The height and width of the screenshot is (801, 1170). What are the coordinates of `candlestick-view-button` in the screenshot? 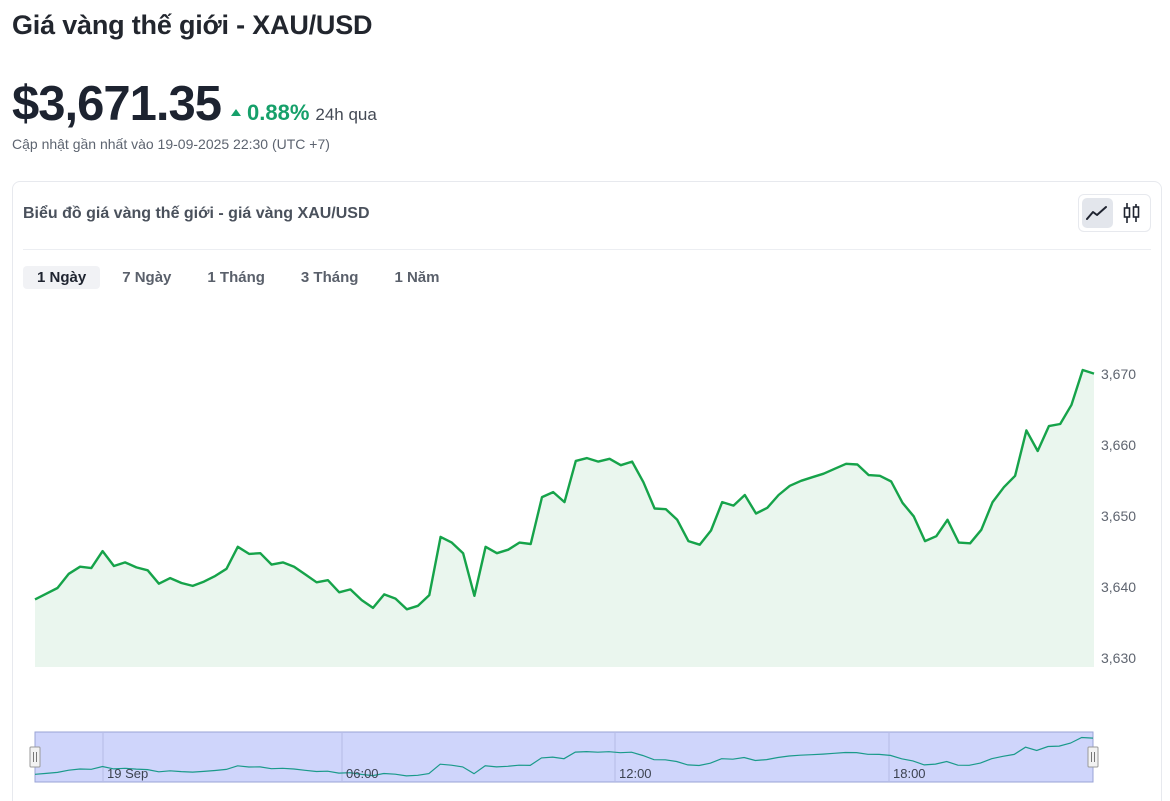 It's located at (1132, 213).